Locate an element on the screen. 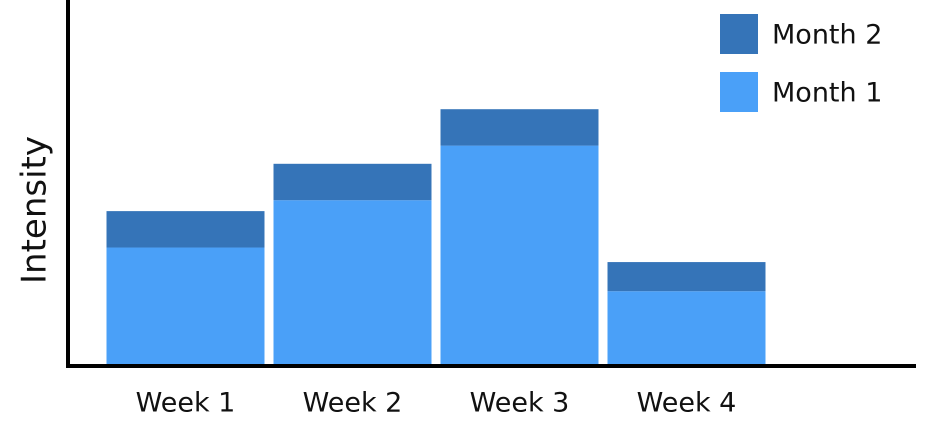 This screenshot has width=950, height=435. legend-label: Month 1 is located at coordinates (827, 93).